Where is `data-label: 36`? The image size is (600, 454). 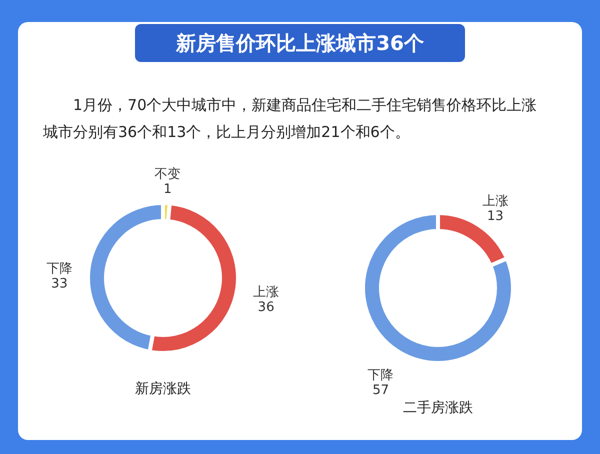
data-label: 36 is located at coordinates (266, 307).